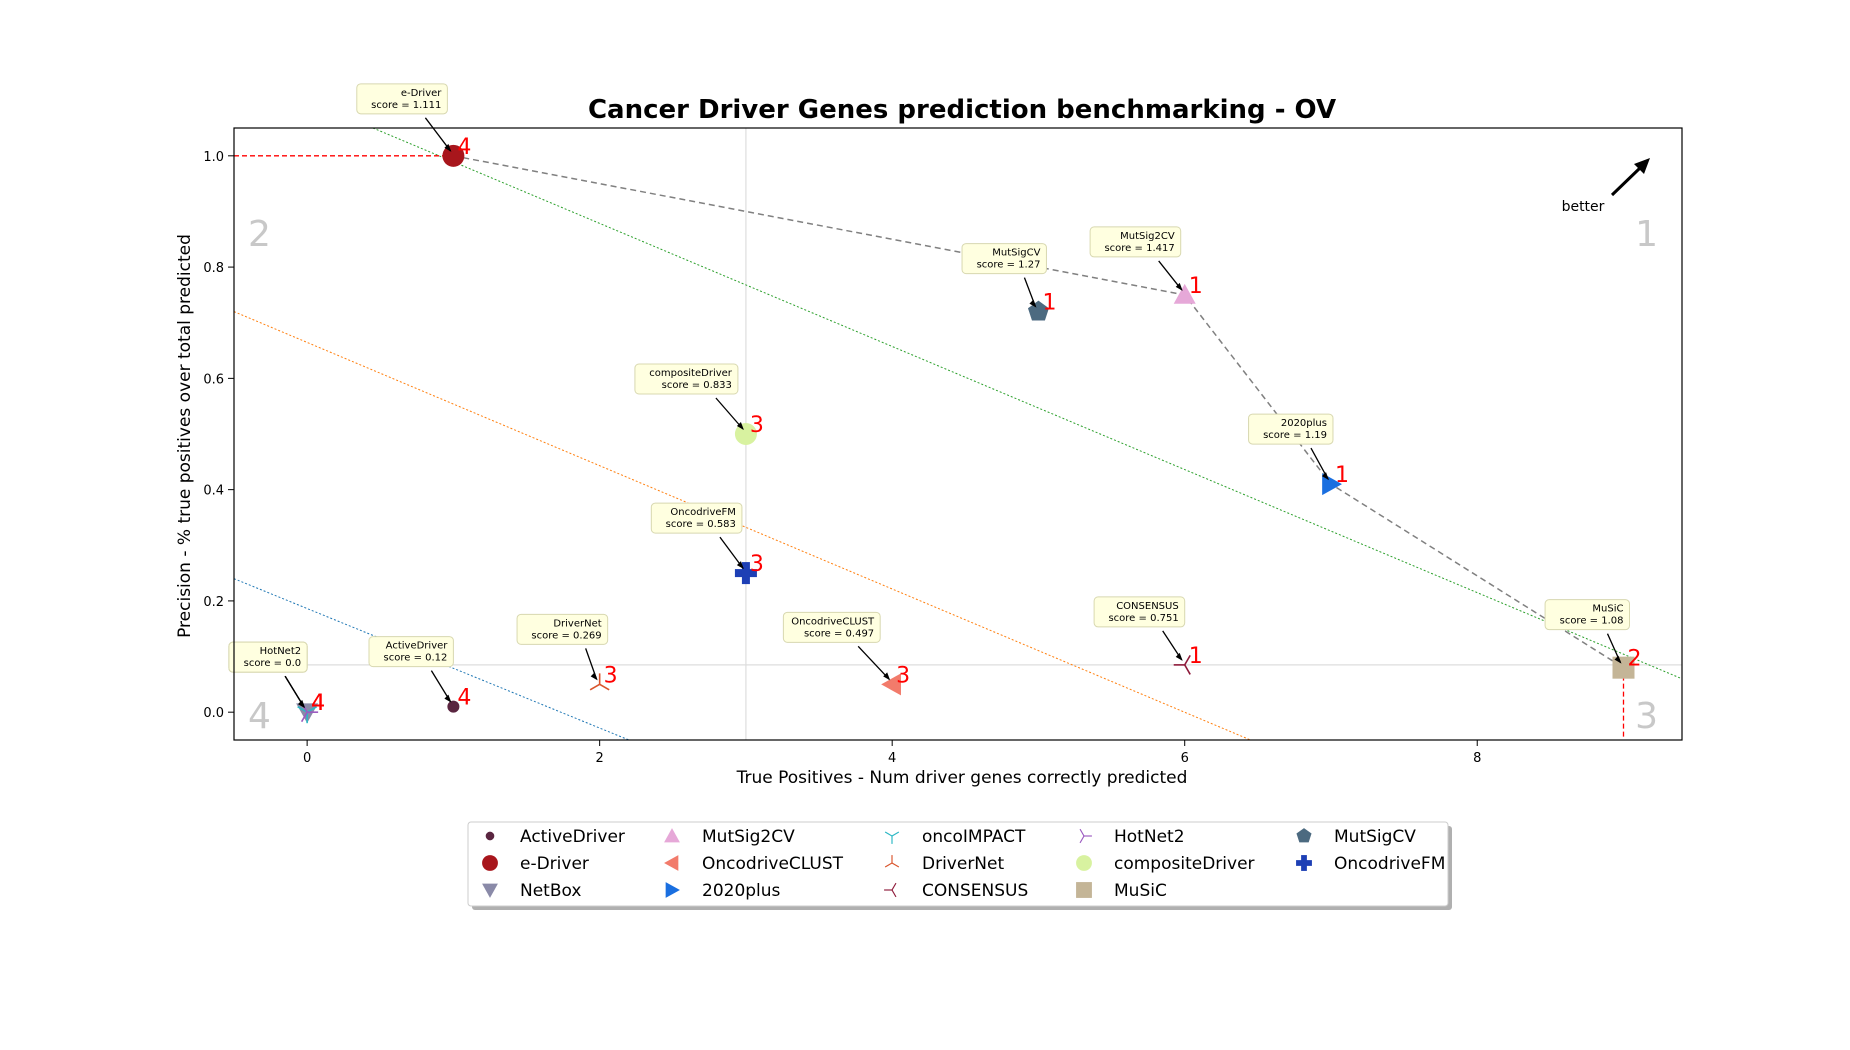 The height and width of the screenshot is (1050, 1850). Describe the element at coordinates (974, 837) in the screenshot. I see `legend-label-oncoimpact: oncoIMPACT` at that location.